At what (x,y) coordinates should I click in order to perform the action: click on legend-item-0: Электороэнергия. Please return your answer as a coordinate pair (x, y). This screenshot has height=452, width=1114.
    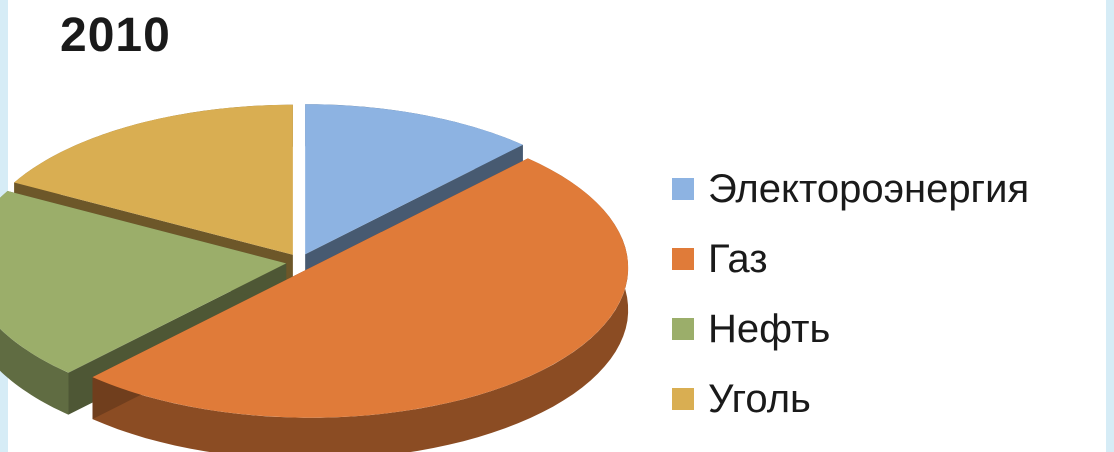
    Looking at the image, I should click on (850, 189).